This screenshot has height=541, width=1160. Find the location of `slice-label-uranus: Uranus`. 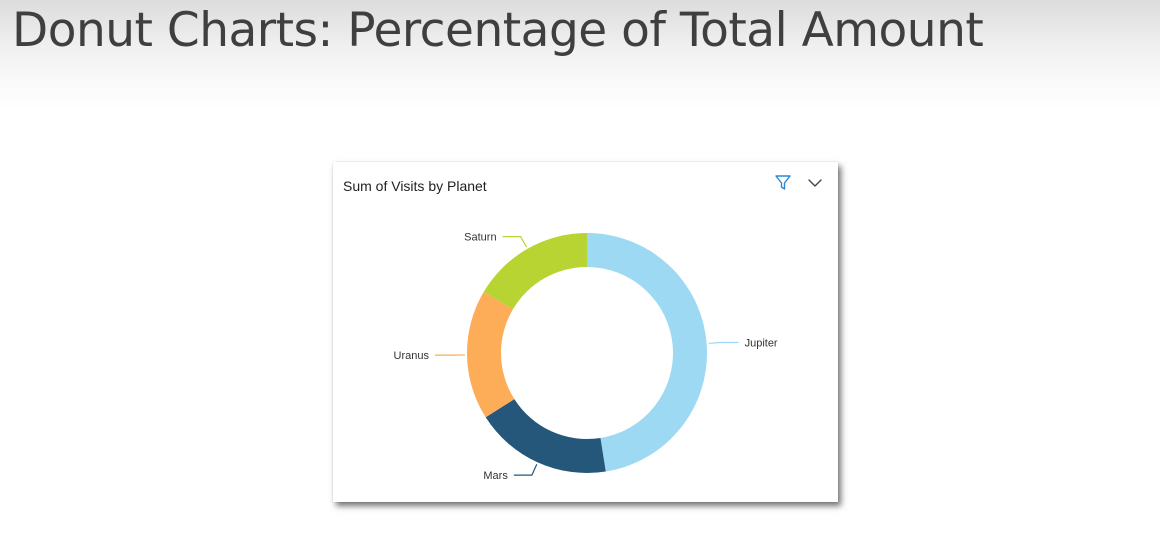

slice-label-uranus: Uranus is located at coordinates (412, 356).